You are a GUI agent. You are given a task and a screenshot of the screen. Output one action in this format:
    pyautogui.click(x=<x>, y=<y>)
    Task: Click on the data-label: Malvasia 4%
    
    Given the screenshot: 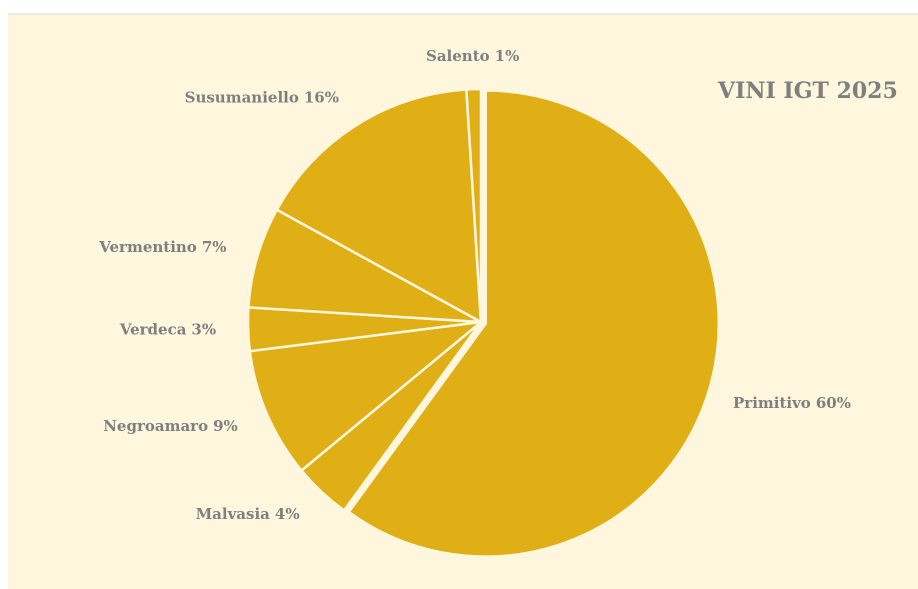 What is the action you would take?
    pyautogui.click(x=248, y=514)
    